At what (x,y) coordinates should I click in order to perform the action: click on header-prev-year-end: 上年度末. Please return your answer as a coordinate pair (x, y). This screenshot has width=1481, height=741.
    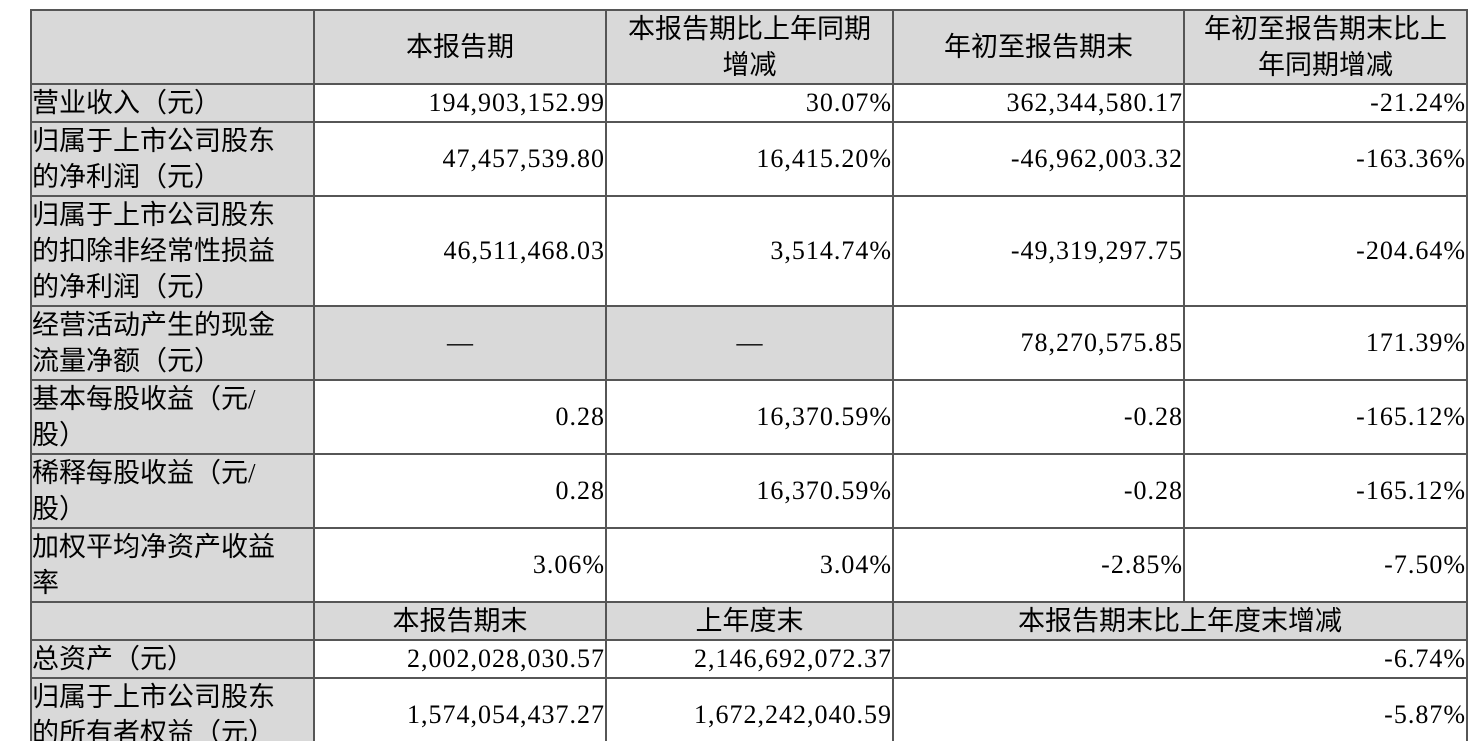
    Looking at the image, I should click on (749, 621).